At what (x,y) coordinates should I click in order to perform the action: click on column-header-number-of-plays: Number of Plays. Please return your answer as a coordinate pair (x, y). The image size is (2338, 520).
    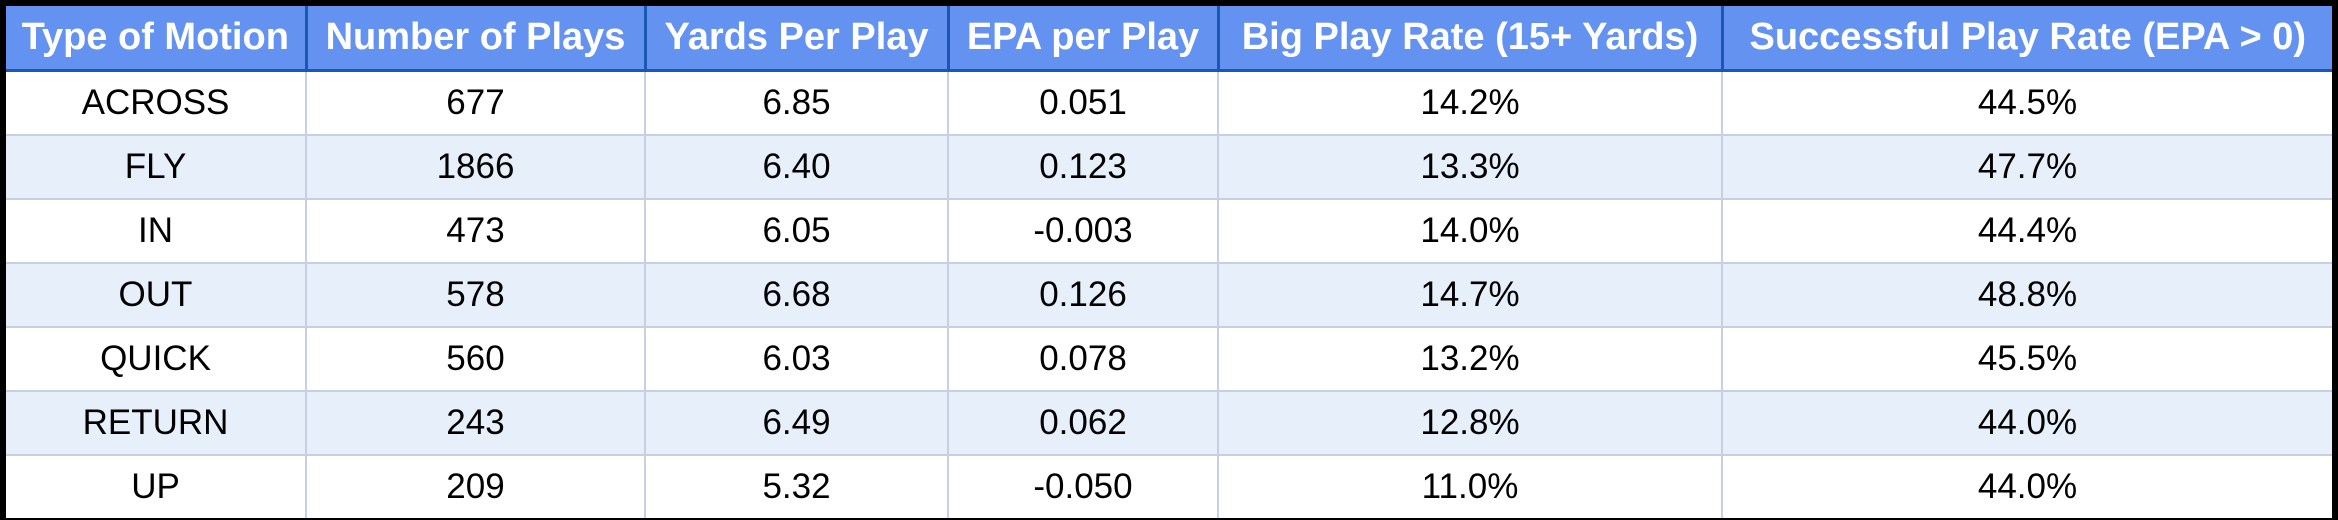
    Looking at the image, I should click on (476, 39).